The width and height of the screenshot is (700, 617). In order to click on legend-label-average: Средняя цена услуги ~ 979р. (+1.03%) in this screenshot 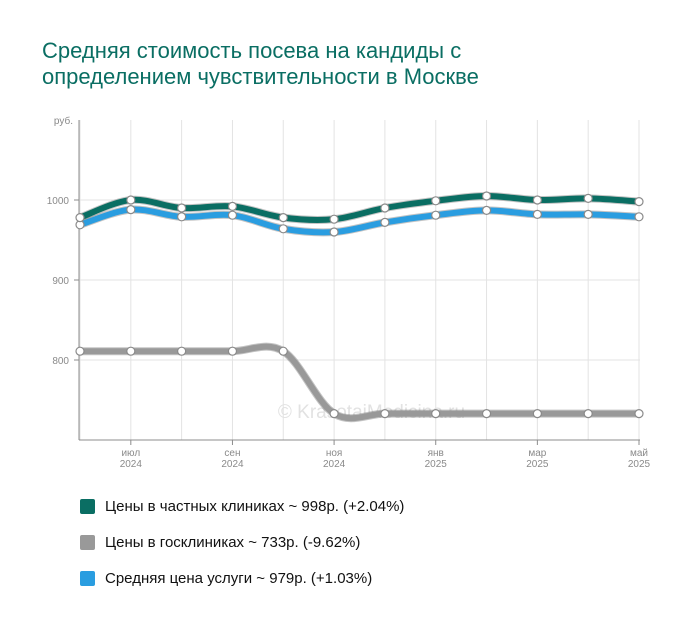, I will do `click(239, 578)`.